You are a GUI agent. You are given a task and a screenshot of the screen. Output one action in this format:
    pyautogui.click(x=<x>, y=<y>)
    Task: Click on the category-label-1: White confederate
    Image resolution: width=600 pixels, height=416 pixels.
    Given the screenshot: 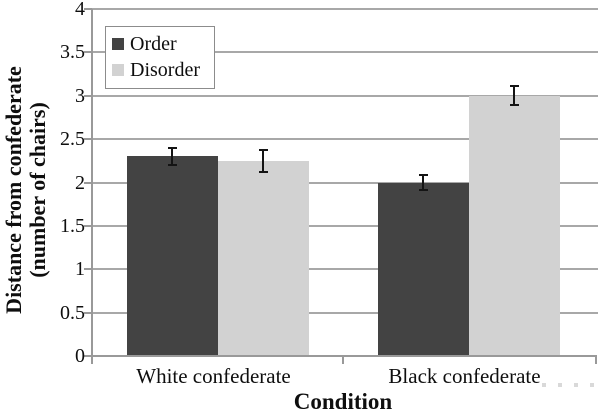 What is the action you would take?
    pyautogui.click(x=213, y=376)
    